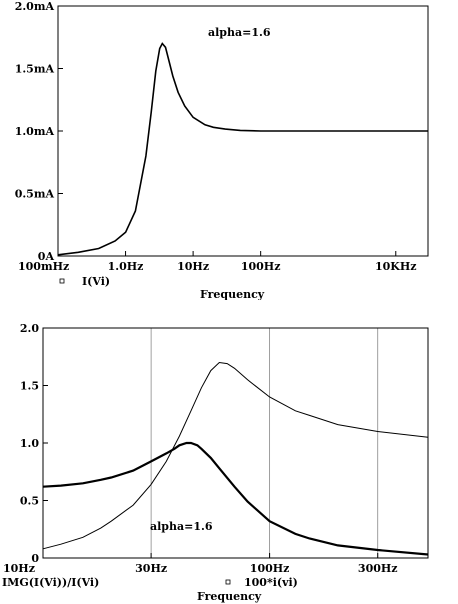  Describe the element at coordinates (35, 194) in the screenshot. I see `y-tick-label: 0.5mA` at that location.